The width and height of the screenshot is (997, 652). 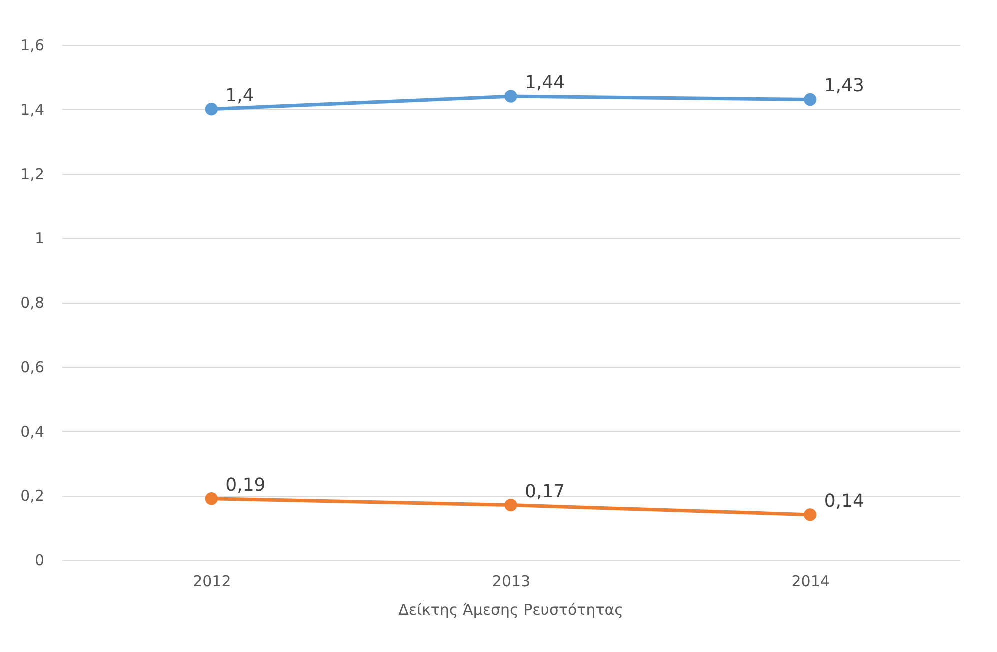 What do you see at coordinates (32, 303) in the screenshot?
I see `y-tick-label: 0,8` at bounding box center [32, 303].